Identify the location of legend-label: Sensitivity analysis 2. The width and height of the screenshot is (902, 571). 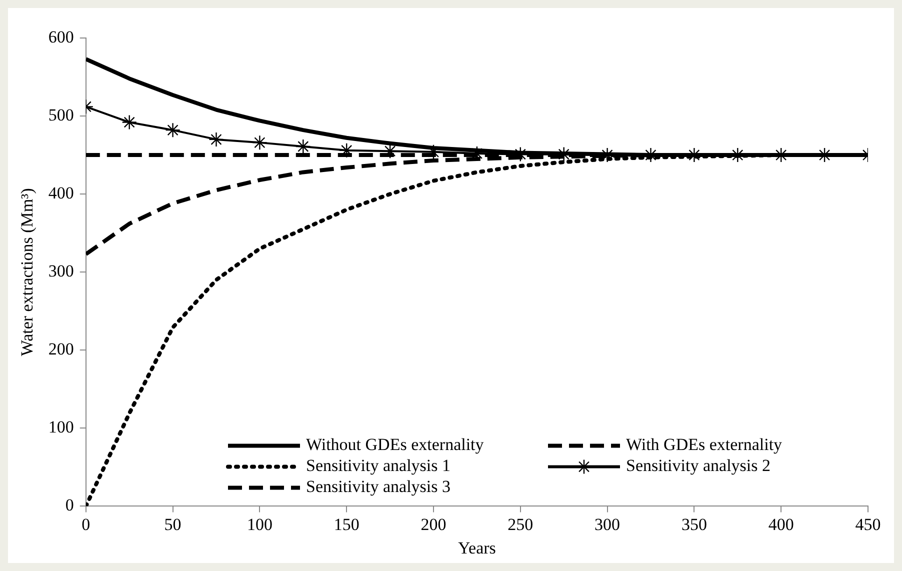
(698, 466).